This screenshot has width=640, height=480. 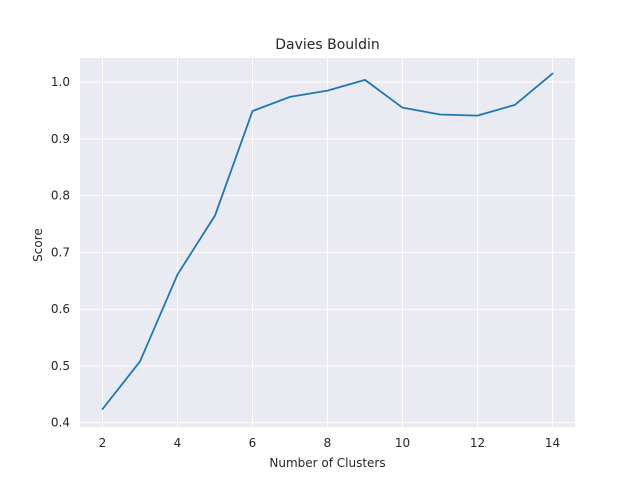 I want to click on y-tick-label: 0.8, so click(x=60, y=196).